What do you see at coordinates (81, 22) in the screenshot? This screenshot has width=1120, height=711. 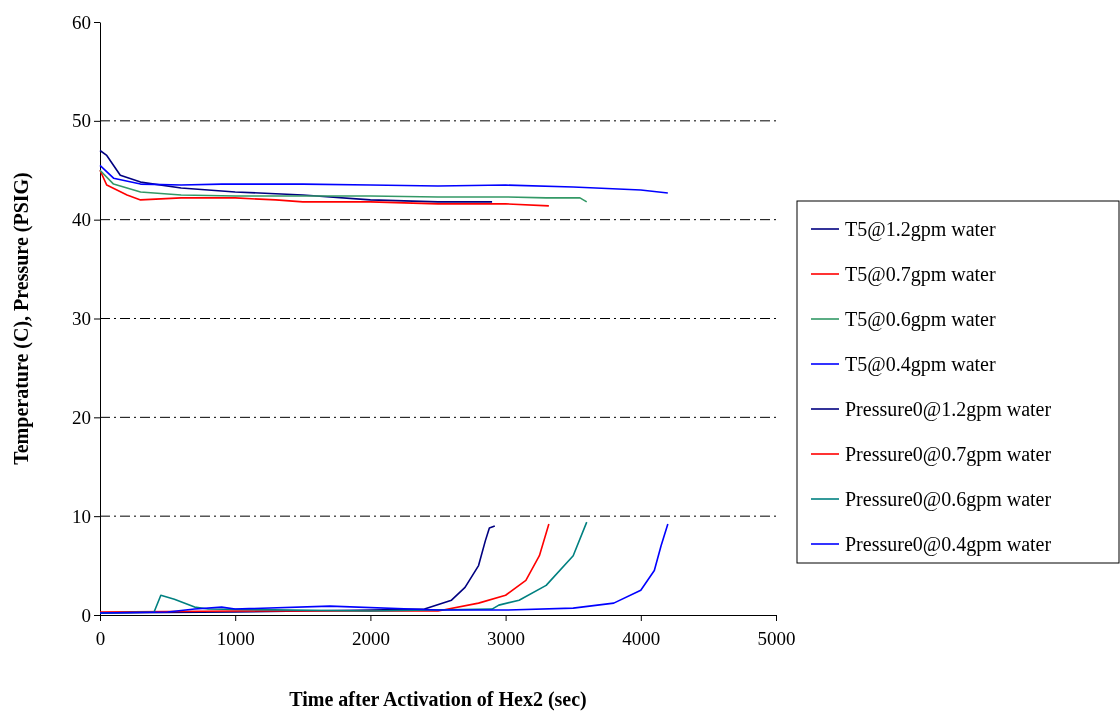 I see `y-tick-label: 60` at bounding box center [81, 22].